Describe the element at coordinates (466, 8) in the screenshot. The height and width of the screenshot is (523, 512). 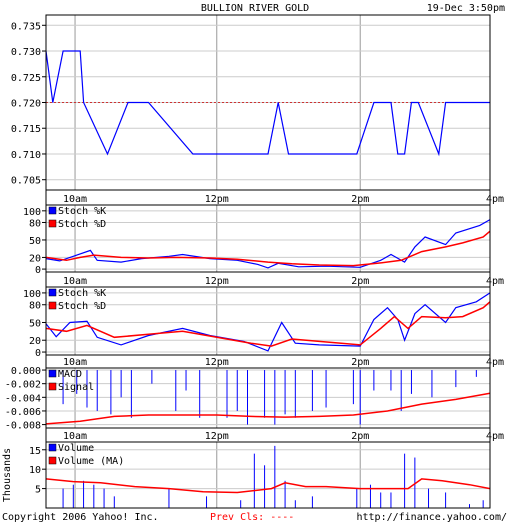
I see `chart-datetime: 19-Dec 3:50pm` at that location.